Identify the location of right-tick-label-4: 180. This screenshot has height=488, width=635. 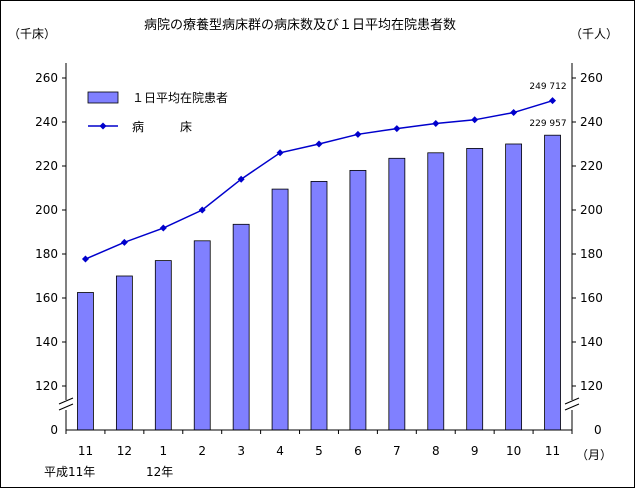
(591, 254).